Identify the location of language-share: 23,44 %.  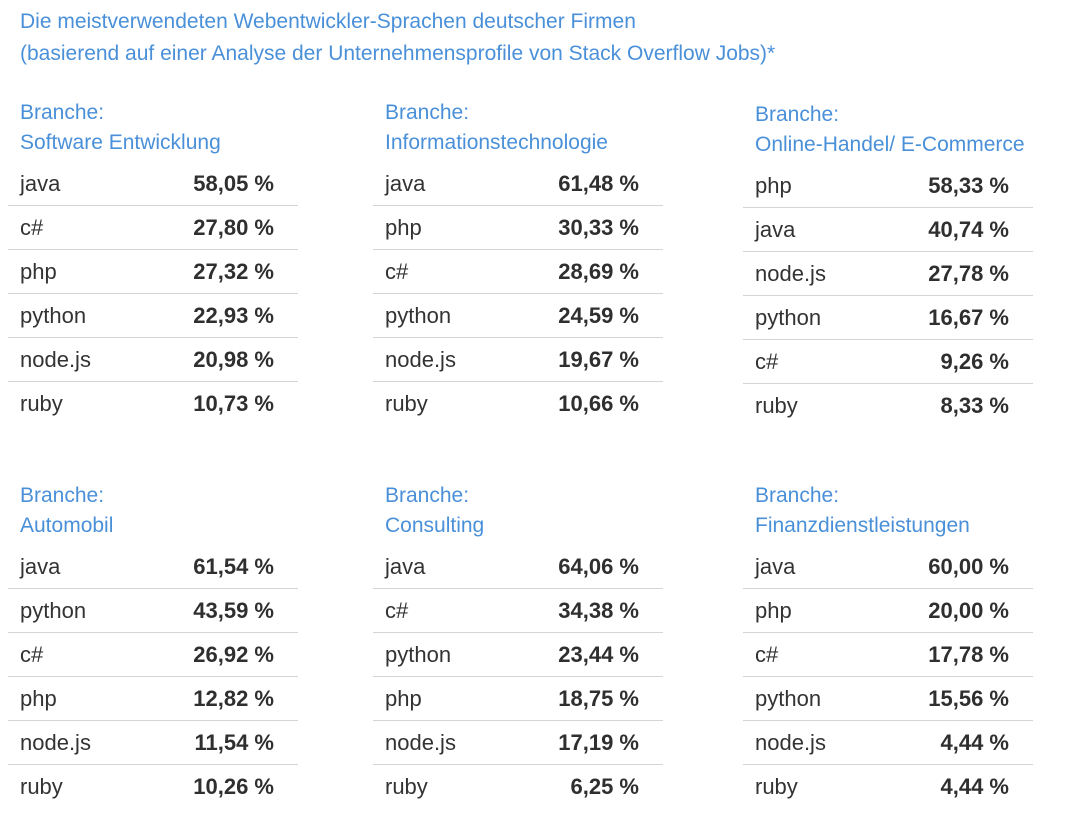
(598, 654).